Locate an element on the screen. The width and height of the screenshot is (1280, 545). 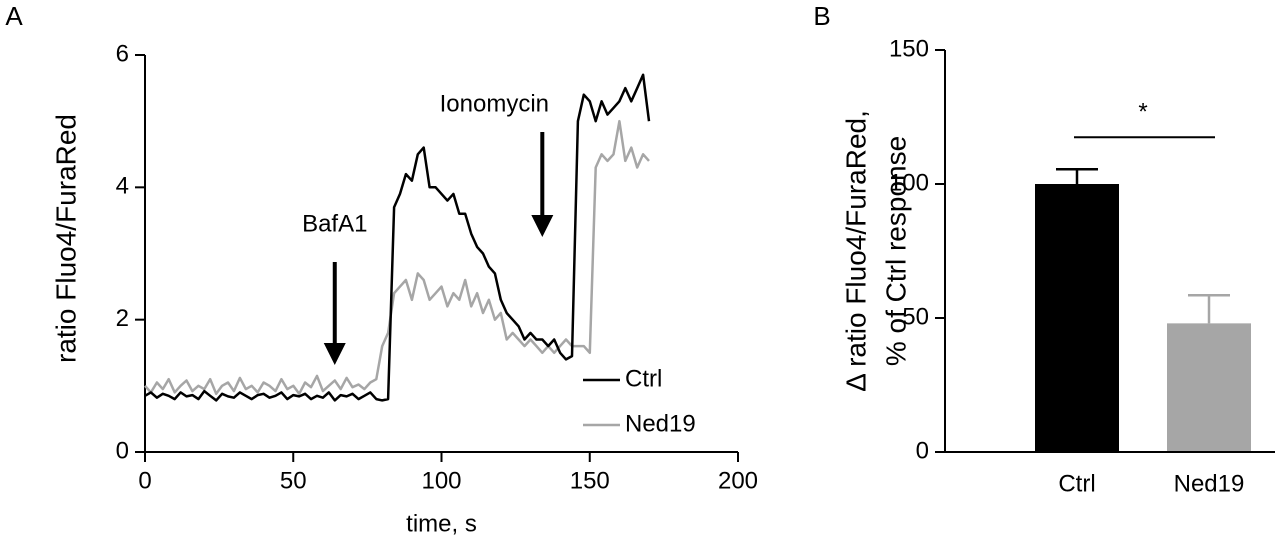
x-tick-label: 200 is located at coordinates (738, 480).